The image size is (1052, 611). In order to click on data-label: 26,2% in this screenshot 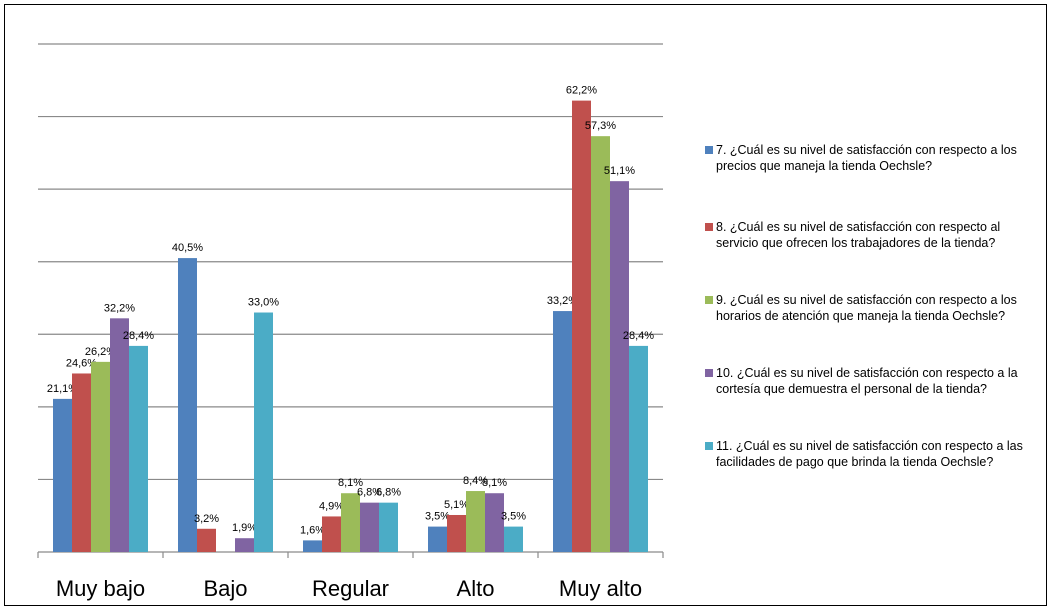, I will do `click(100, 352)`.